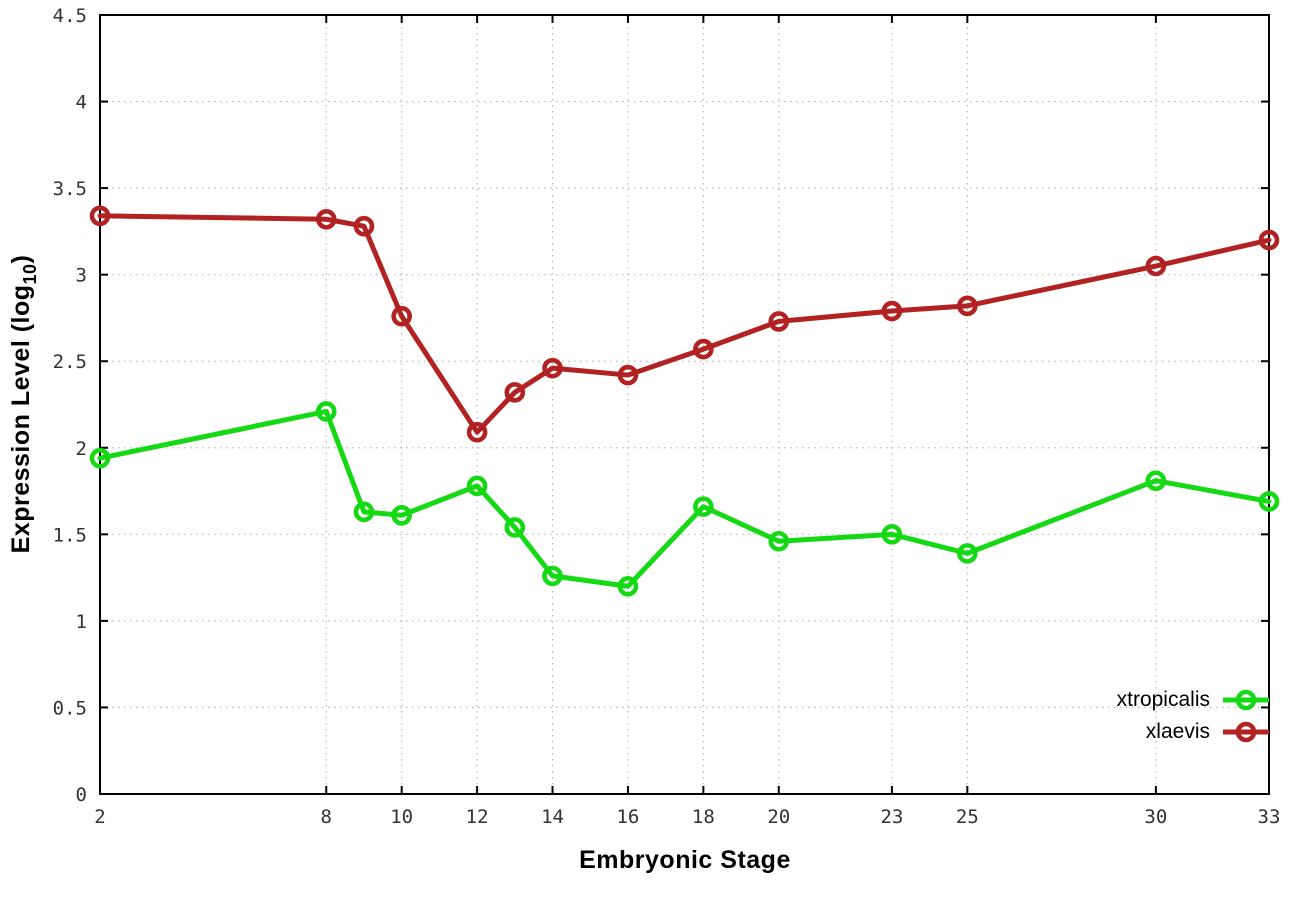 This screenshot has height=907, width=1296. What do you see at coordinates (70, 16) in the screenshot?
I see `y-tick-label: 4.5` at bounding box center [70, 16].